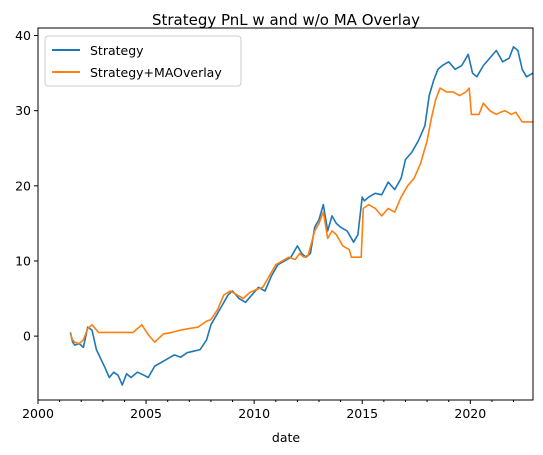 The height and width of the screenshot is (455, 543). Describe the element at coordinates (23, 260) in the screenshot. I see `y-tick-label: 10` at that location.